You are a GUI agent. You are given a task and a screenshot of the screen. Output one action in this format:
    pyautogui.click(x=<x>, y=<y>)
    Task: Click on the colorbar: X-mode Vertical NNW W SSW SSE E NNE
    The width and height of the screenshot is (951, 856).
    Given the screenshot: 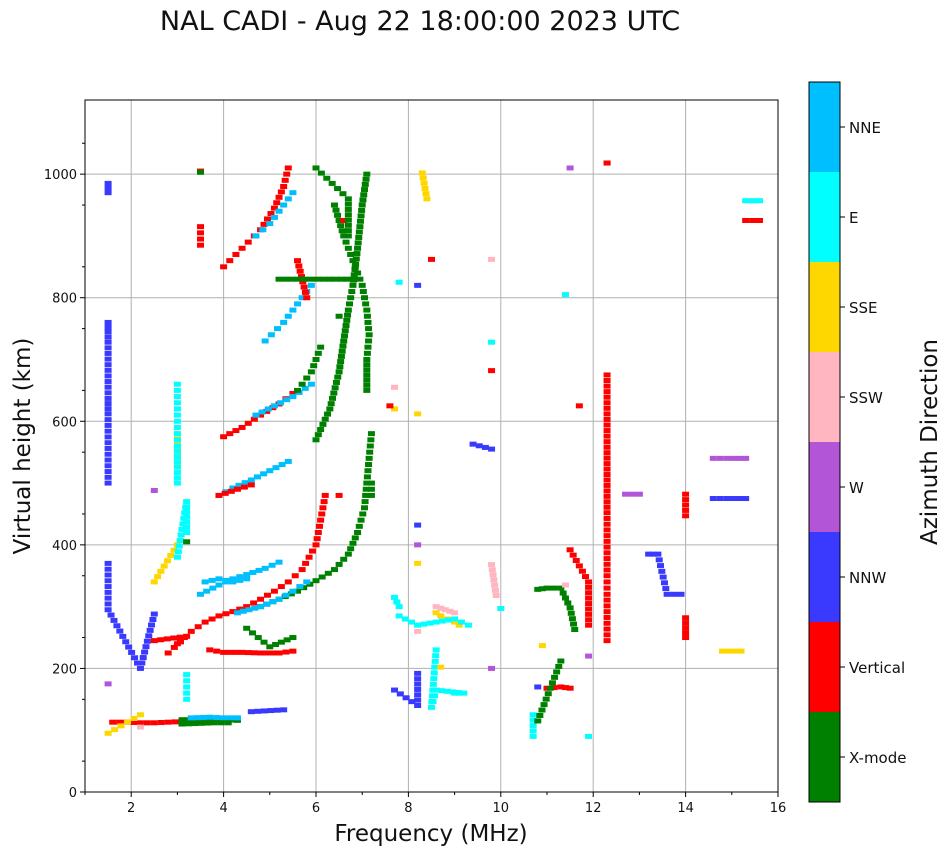 What is the action you would take?
    pyautogui.click(x=857, y=442)
    